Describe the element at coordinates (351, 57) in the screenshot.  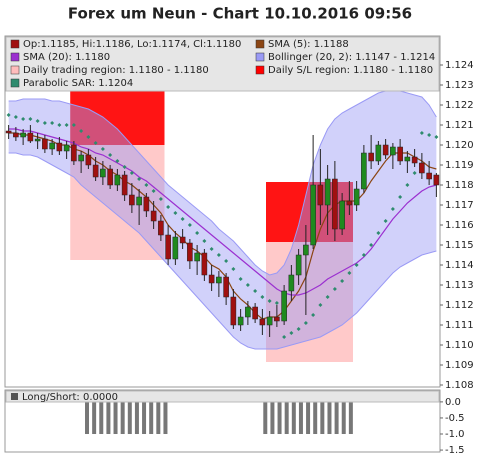
I see `legend-label: Bollinger (20, 2): 1.1147 - 1.1214` at that location.